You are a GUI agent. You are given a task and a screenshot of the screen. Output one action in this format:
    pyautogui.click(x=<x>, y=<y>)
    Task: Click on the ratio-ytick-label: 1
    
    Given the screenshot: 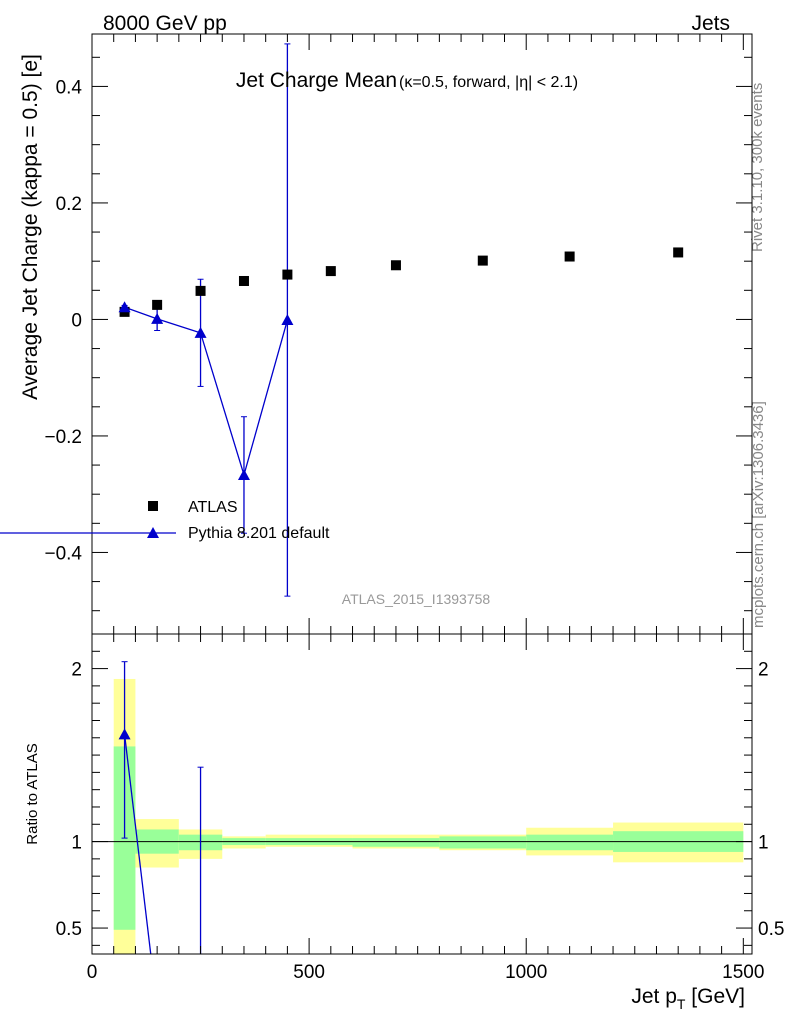 What is the action you would take?
    pyautogui.click(x=76, y=843)
    